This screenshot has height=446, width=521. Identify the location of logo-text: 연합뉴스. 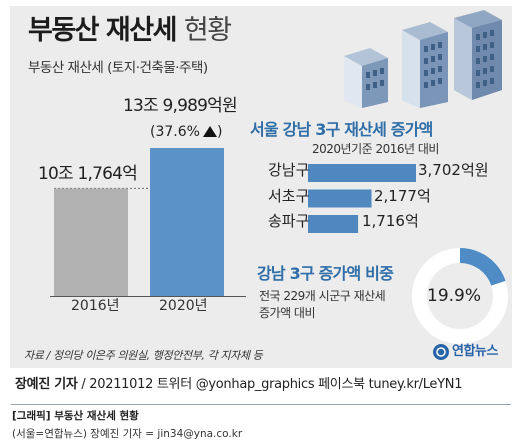
(475, 351).